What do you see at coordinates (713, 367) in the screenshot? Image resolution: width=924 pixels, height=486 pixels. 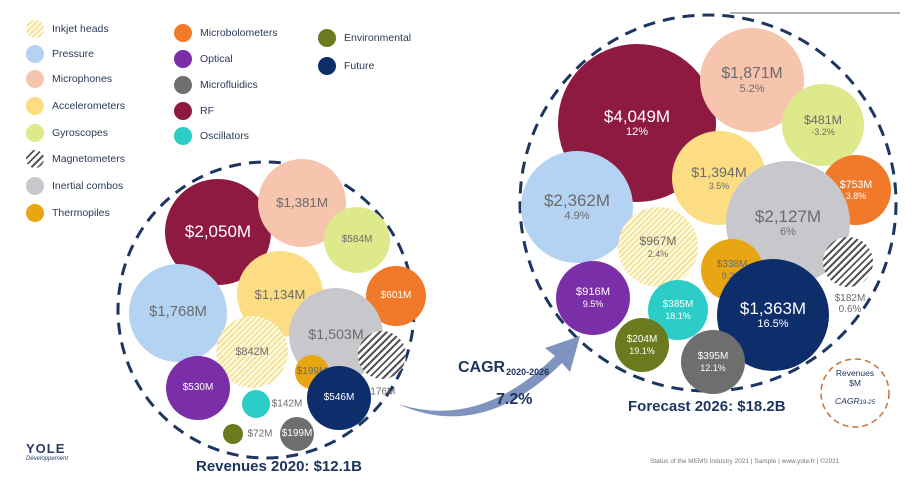 I see `bubble-cagr: 12.1%` at bounding box center [713, 367].